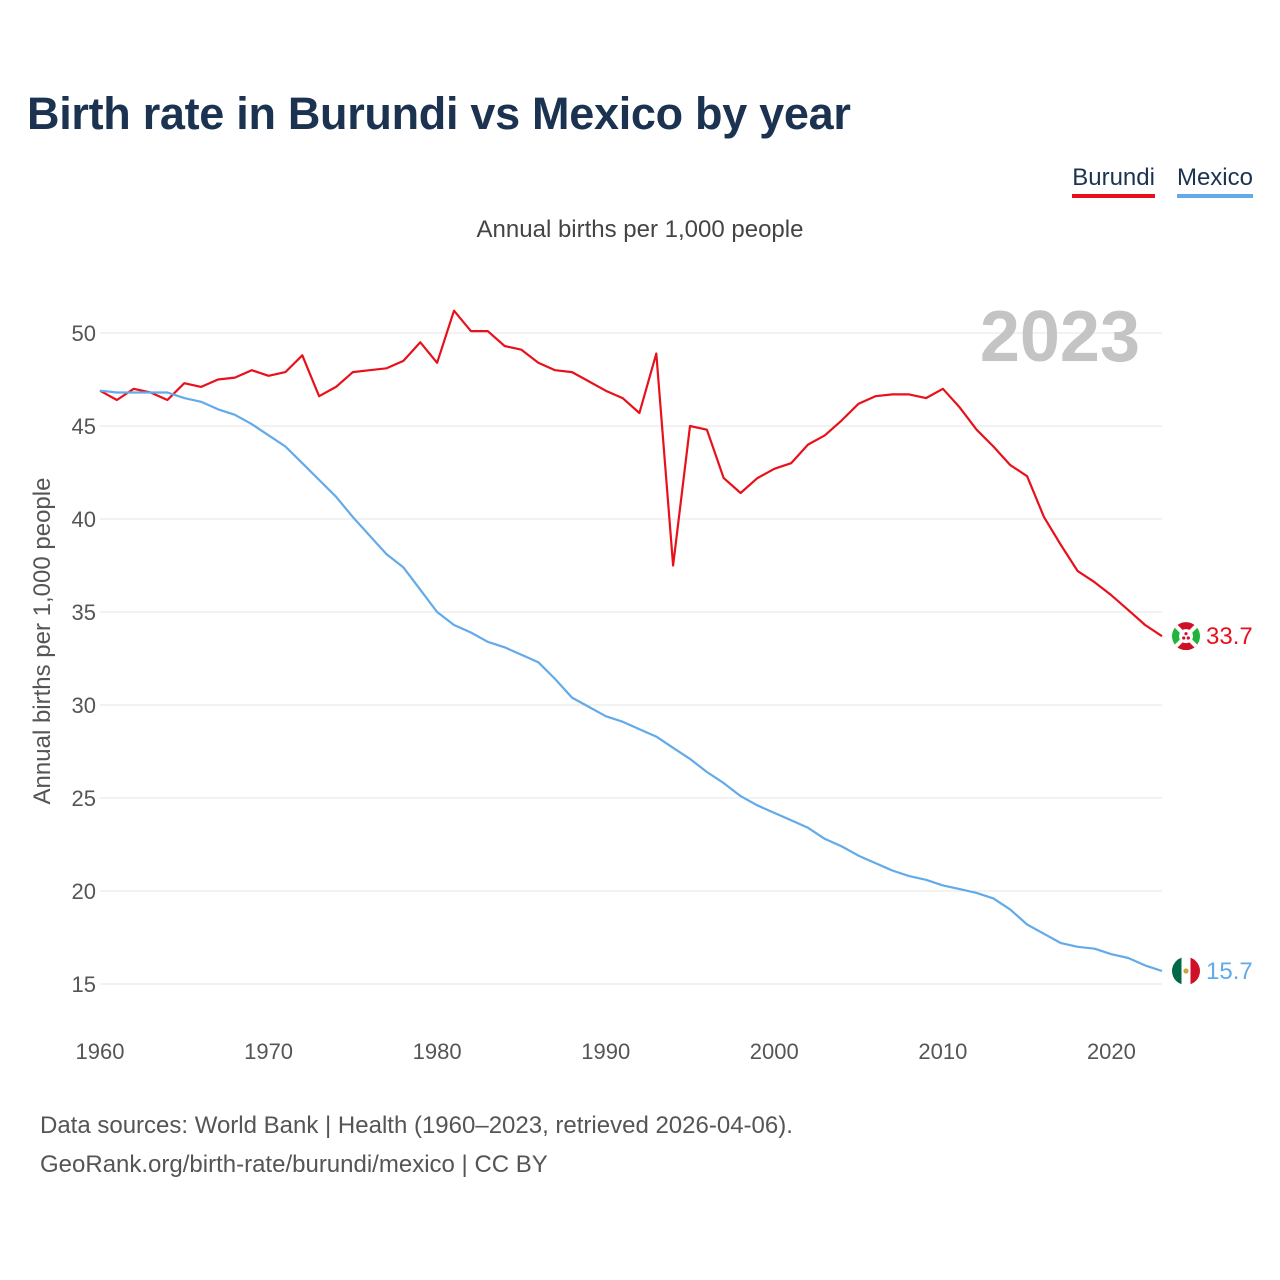  What do you see at coordinates (84, 891) in the screenshot?
I see `y-tick-label: 20` at bounding box center [84, 891].